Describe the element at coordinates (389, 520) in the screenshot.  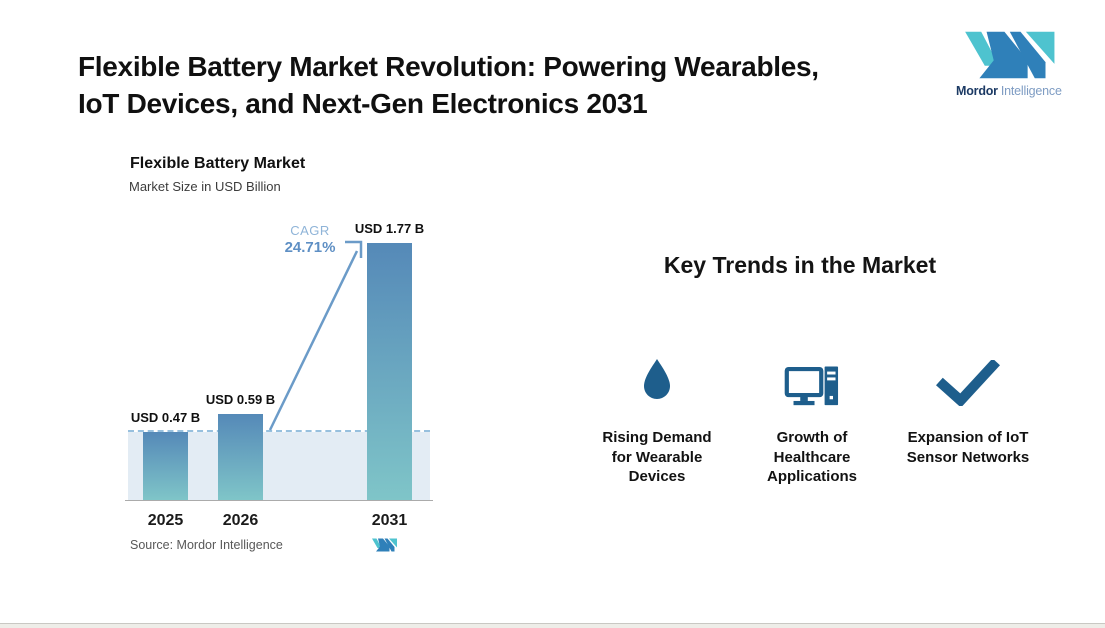
I see `x-tick-2031: 2031` at that location.